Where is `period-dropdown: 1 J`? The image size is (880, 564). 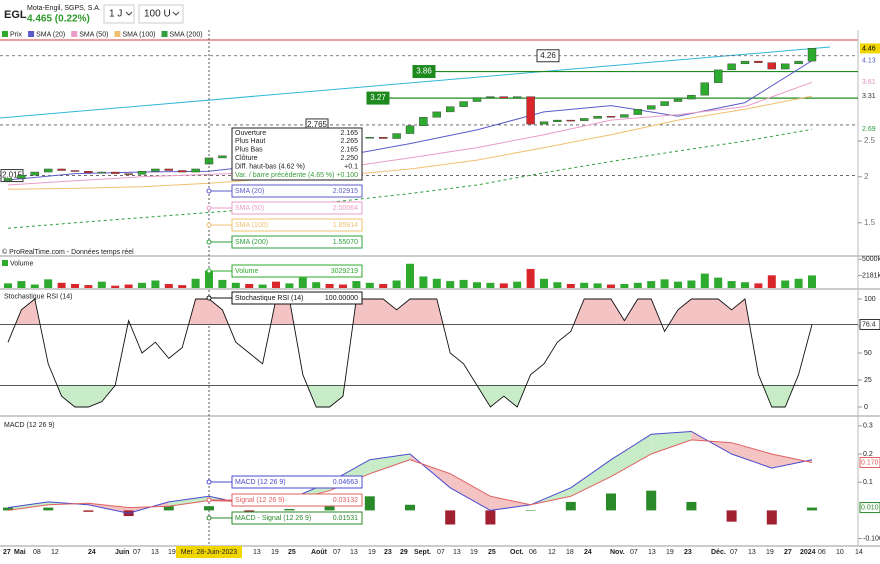
period-dropdown: 1 J is located at coordinates (119, 14).